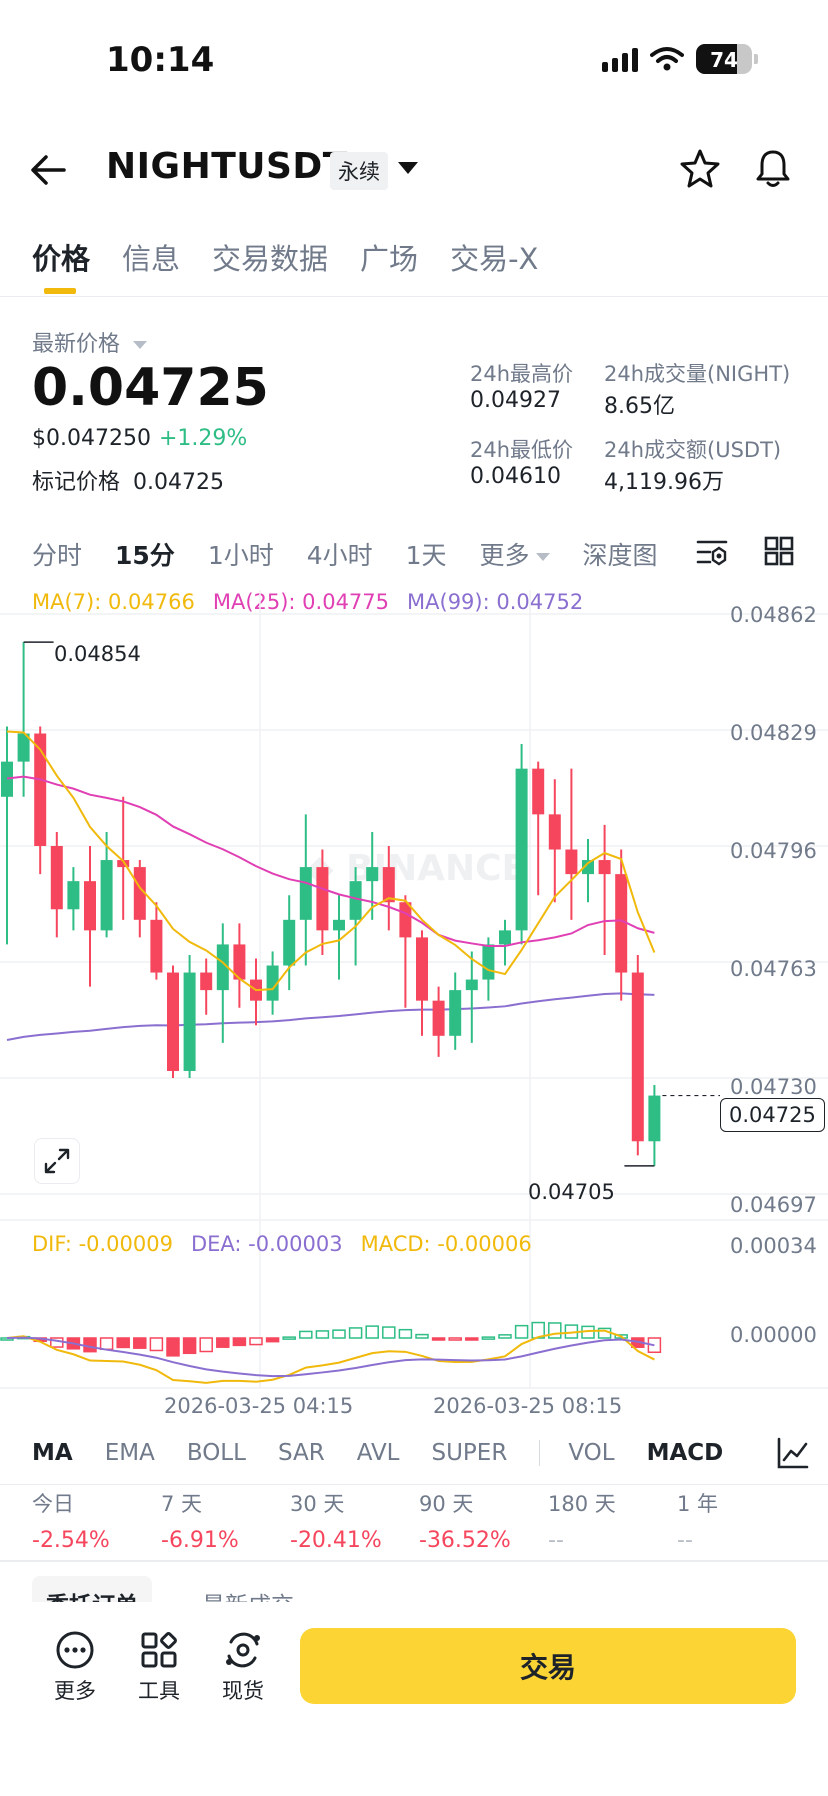 Image resolution: width=828 pixels, height=1796 pixels. I want to click on usd-price-row: $0.047250 +1.29%, so click(139, 438).